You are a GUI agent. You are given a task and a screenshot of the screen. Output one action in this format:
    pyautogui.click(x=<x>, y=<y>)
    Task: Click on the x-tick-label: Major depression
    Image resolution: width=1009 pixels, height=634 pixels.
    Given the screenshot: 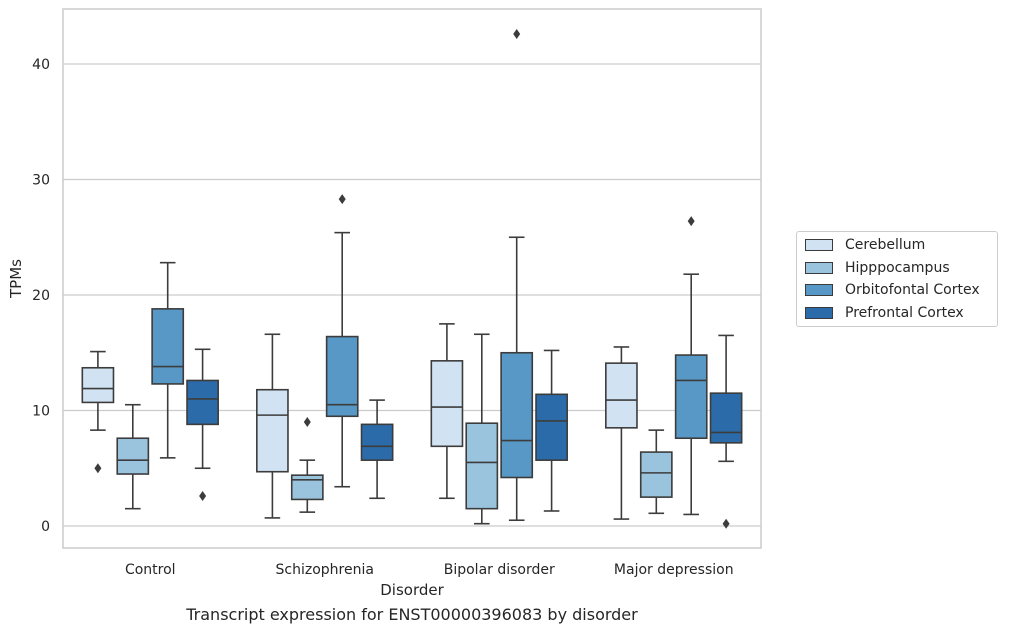 What is the action you would take?
    pyautogui.click(x=674, y=570)
    